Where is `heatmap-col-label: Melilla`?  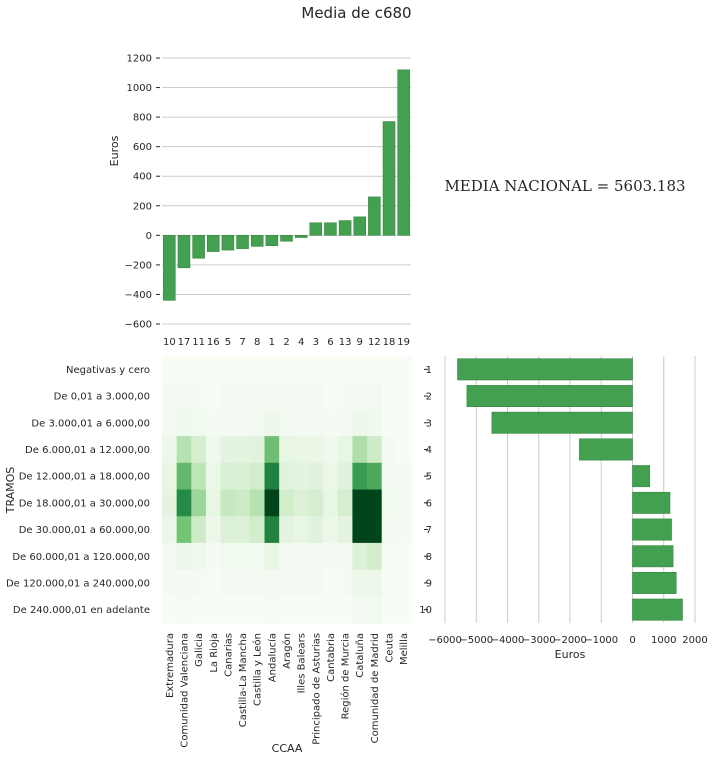
heatmap-col-label: Melilla is located at coordinates (404, 649).